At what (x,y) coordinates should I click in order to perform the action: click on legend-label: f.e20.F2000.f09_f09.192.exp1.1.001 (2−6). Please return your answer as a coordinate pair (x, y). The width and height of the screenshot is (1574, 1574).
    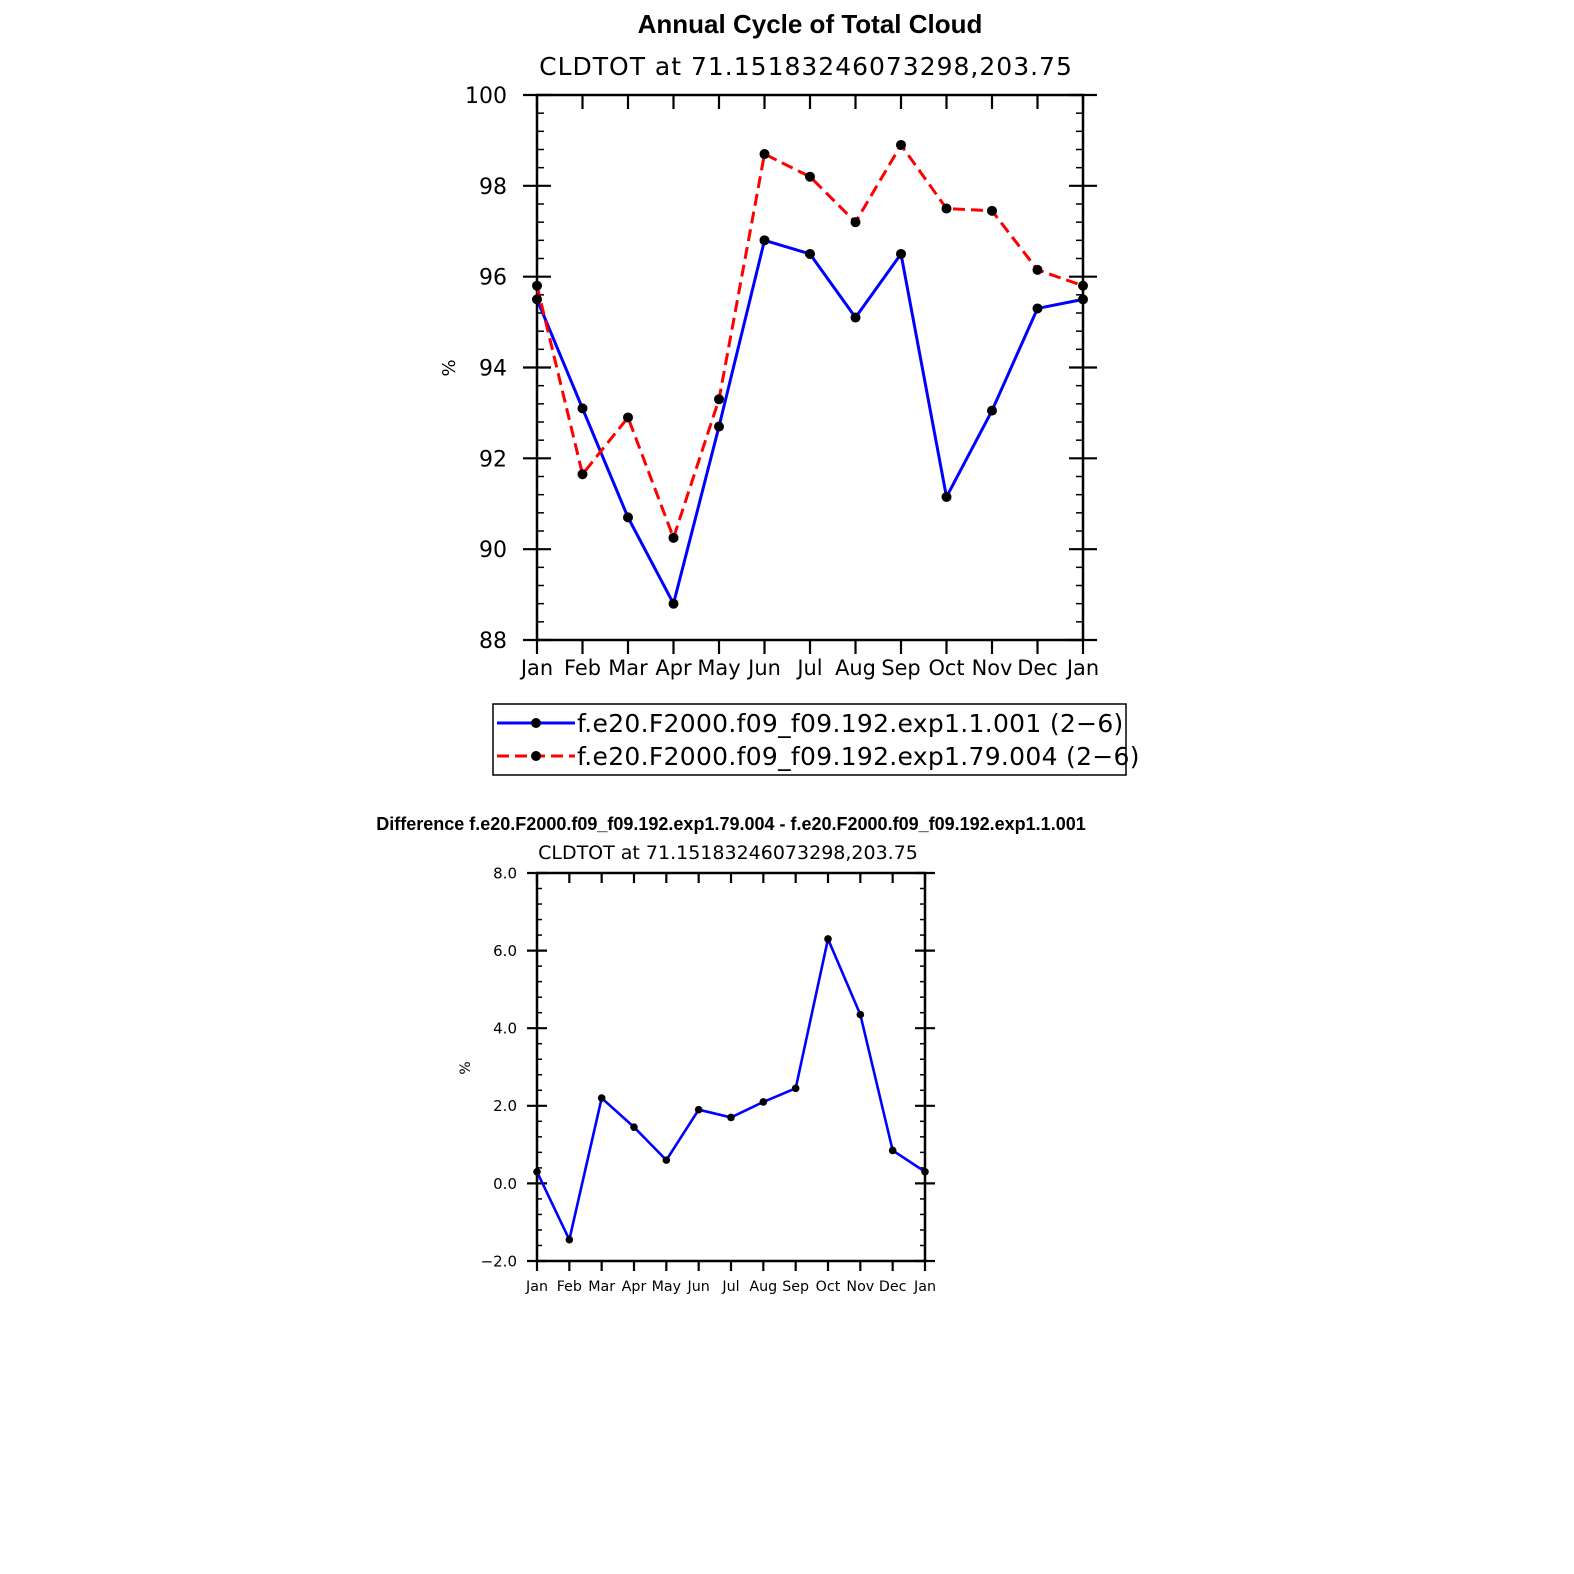
    Looking at the image, I should click on (850, 723).